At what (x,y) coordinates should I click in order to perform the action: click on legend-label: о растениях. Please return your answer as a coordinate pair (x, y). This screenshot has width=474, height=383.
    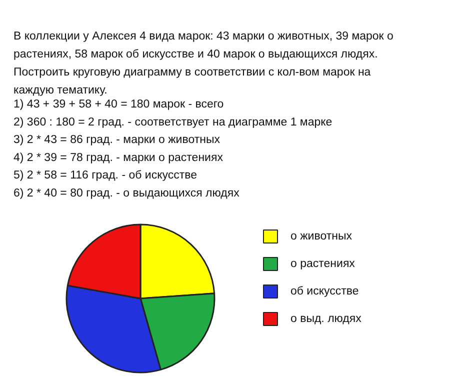
    Looking at the image, I should click on (323, 264).